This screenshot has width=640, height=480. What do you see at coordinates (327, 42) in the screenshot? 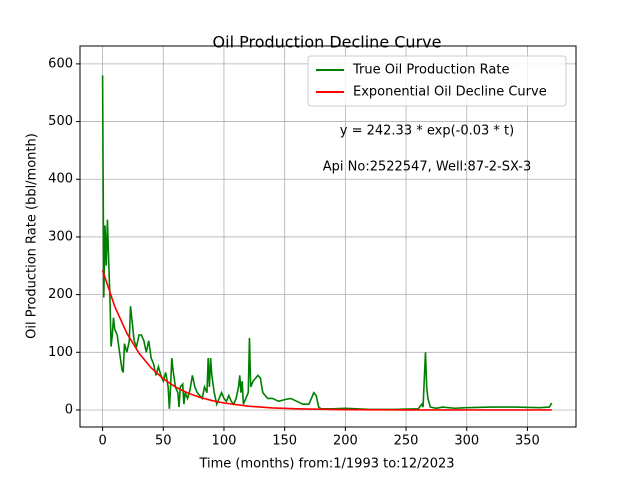
I see `chart-title: Oil Production Decline Curve` at bounding box center [327, 42].